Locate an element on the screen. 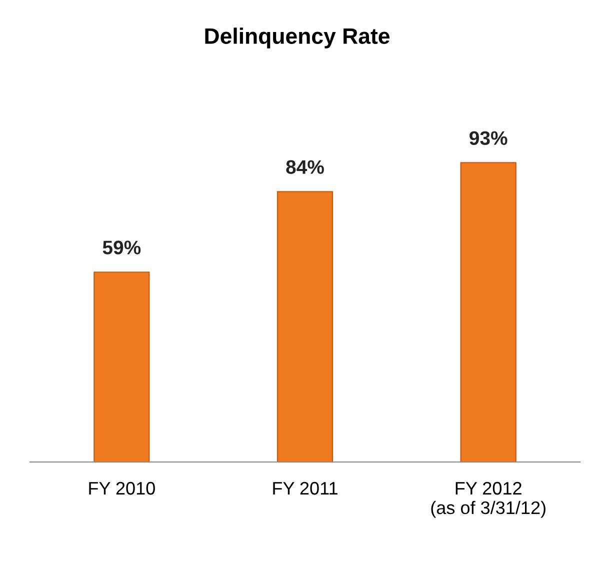 The height and width of the screenshot is (562, 594). data-label: 59% is located at coordinates (121, 247).